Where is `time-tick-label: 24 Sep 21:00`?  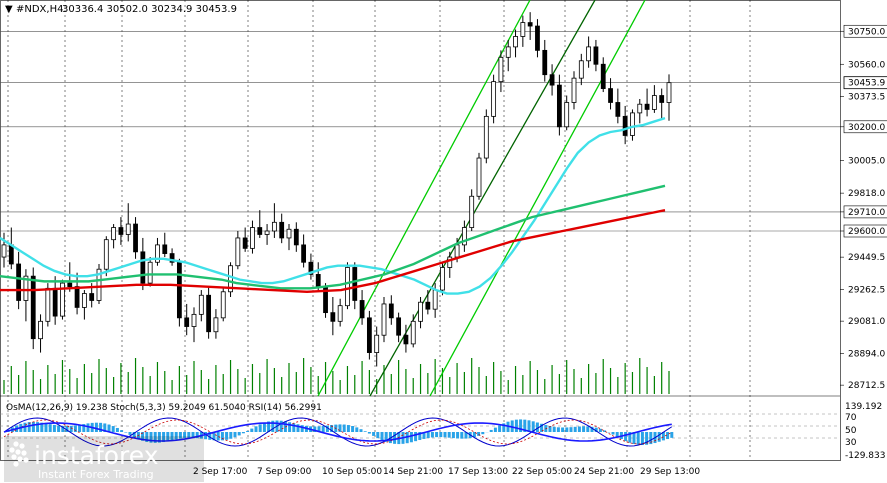 time-tick-label: 24 Sep 21:00 is located at coordinates (604, 472).